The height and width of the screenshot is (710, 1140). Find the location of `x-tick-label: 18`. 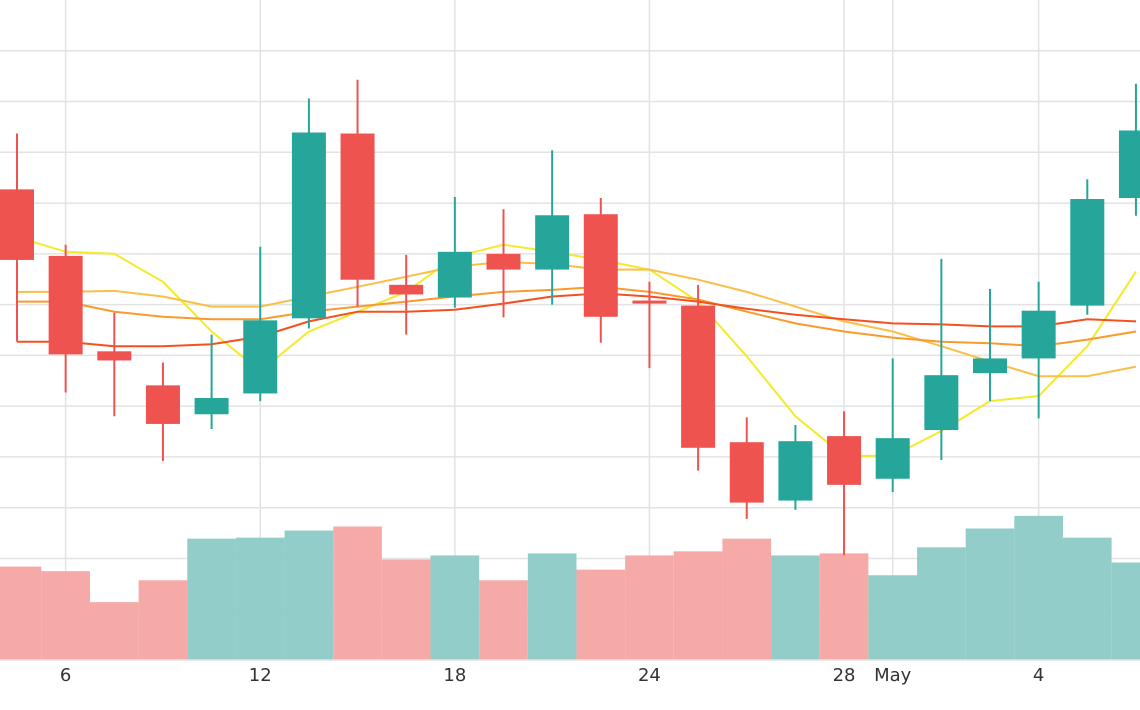

x-tick-label: 18 is located at coordinates (454, 675).